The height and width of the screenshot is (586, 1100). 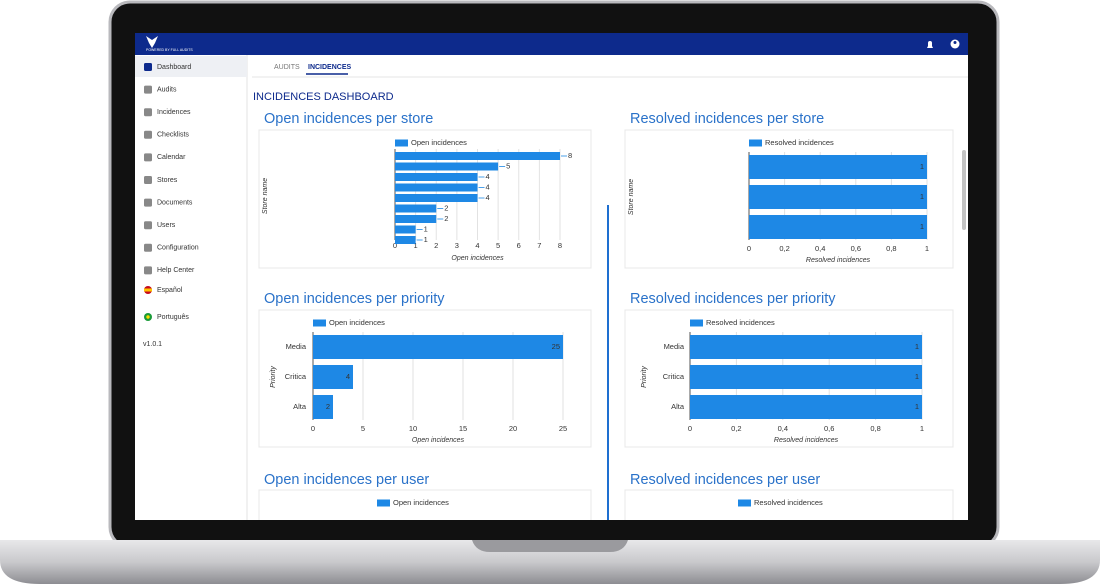 I want to click on sidebar-item: Stores, so click(x=167, y=180).